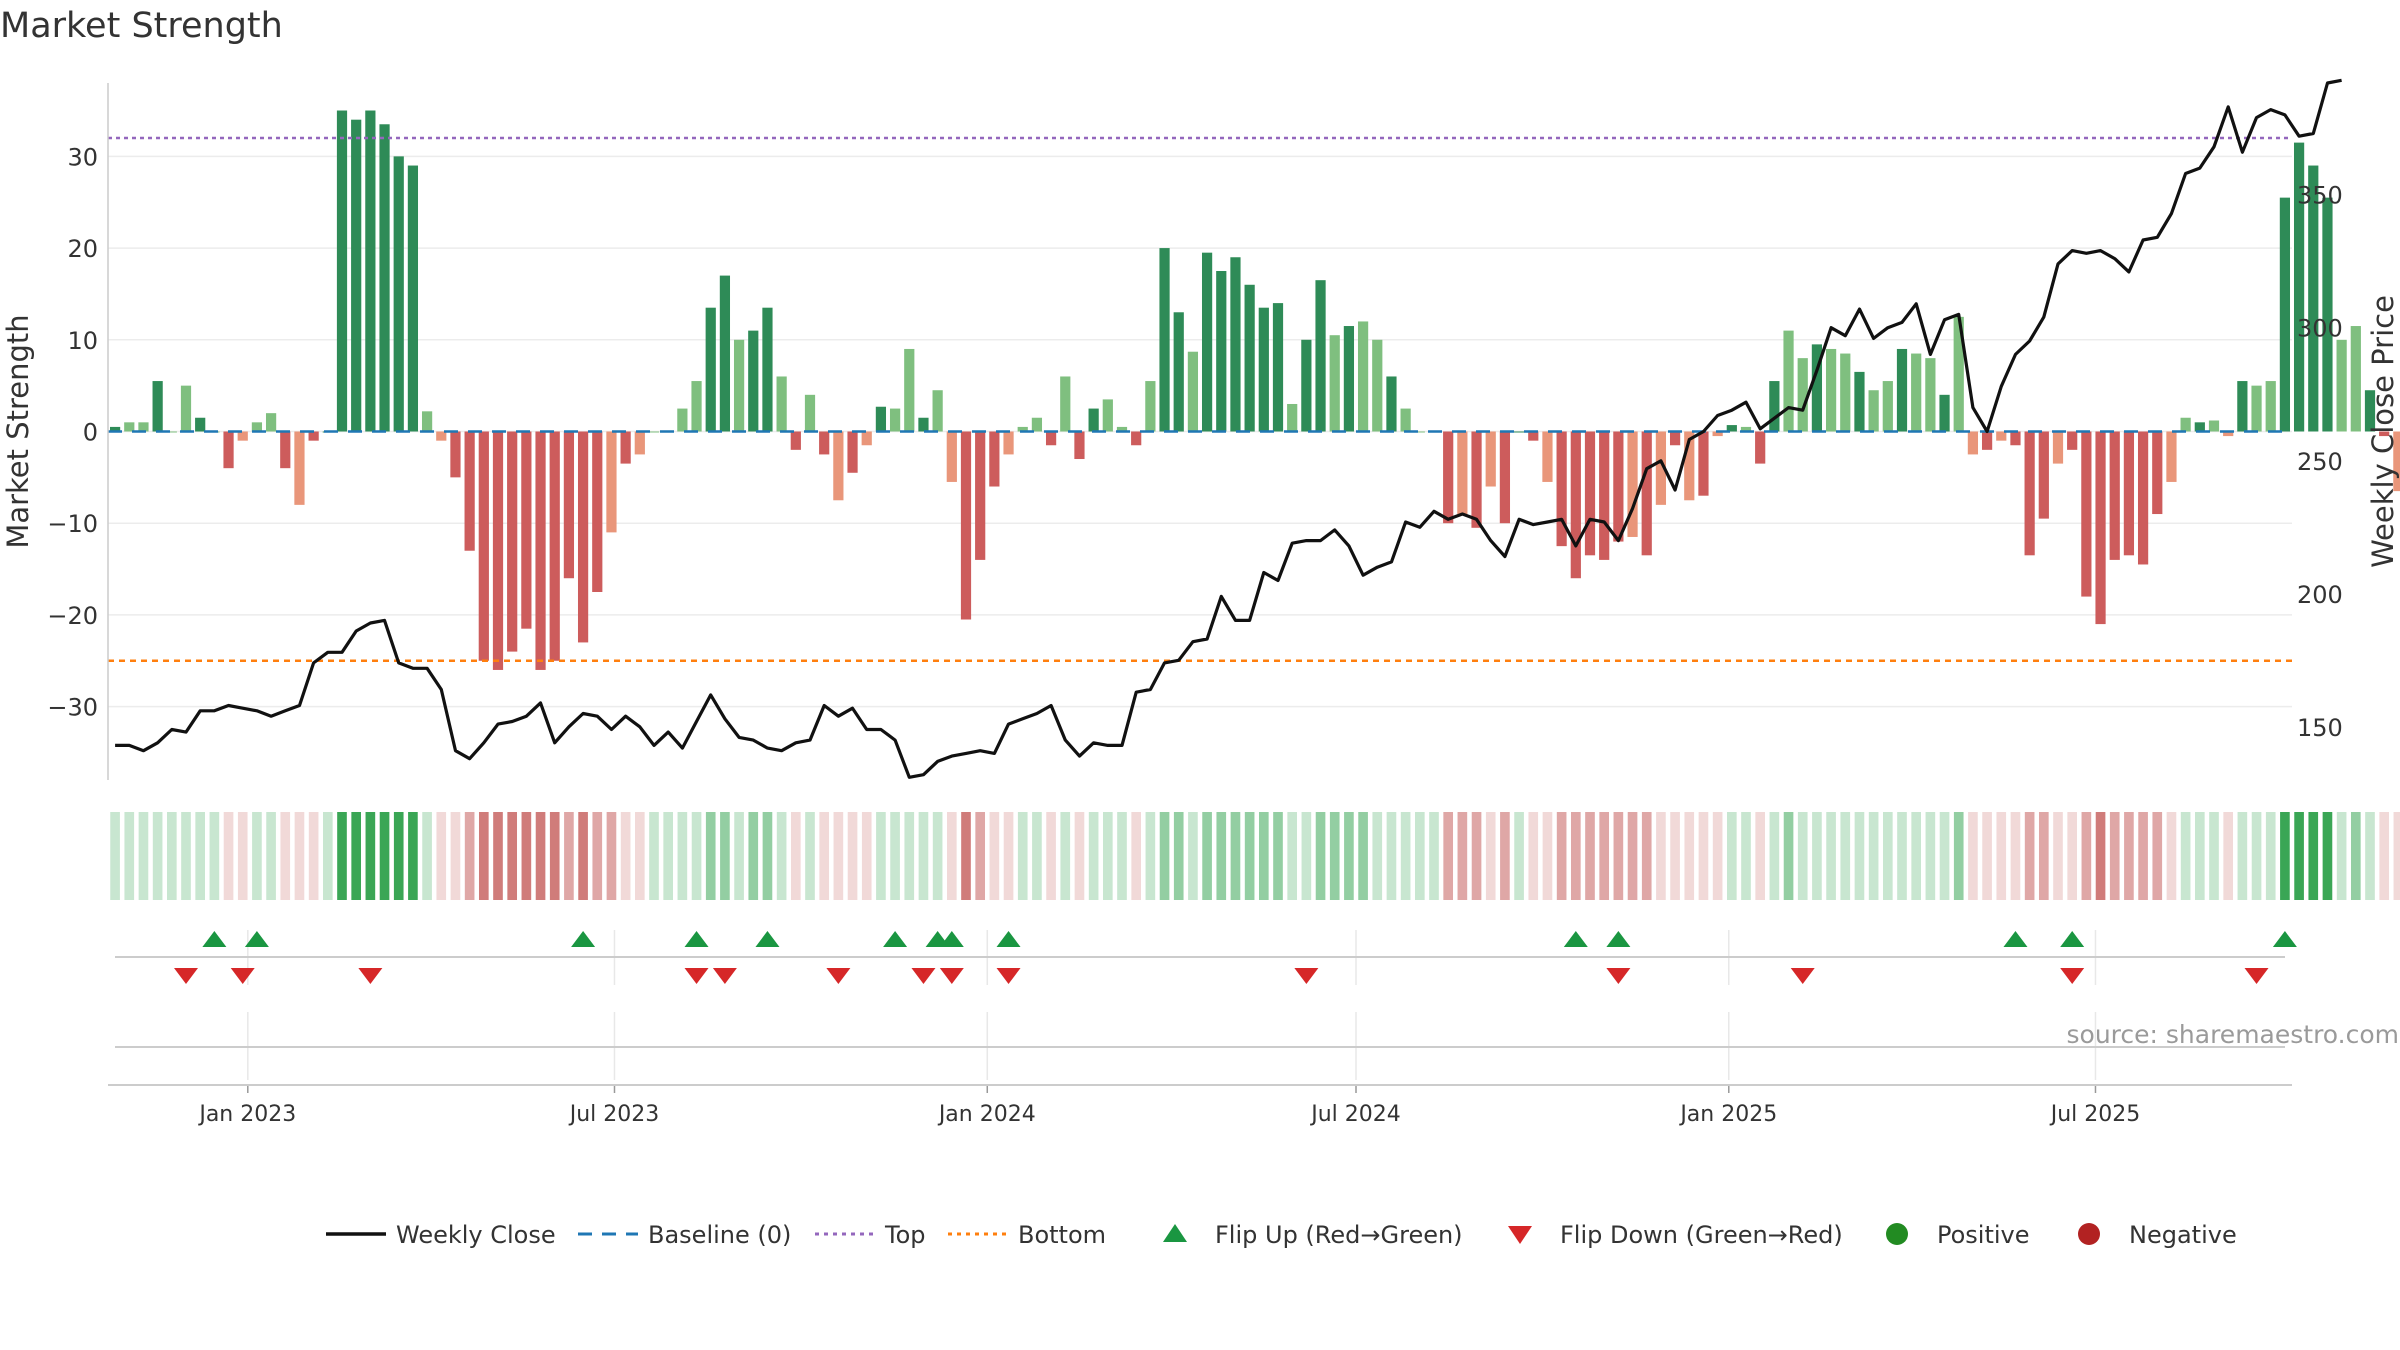 This screenshot has width=2400, height=1350. Describe the element at coordinates (1675, 1235) in the screenshot. I see `legend-item: Flip Down (Green→Red)` at that location.